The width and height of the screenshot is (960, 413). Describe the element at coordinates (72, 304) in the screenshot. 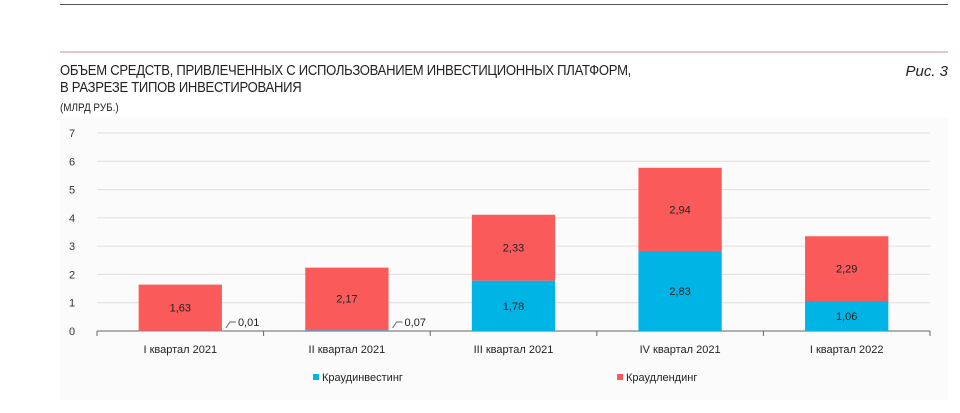

I see `y-tick-label: 1` at that location.